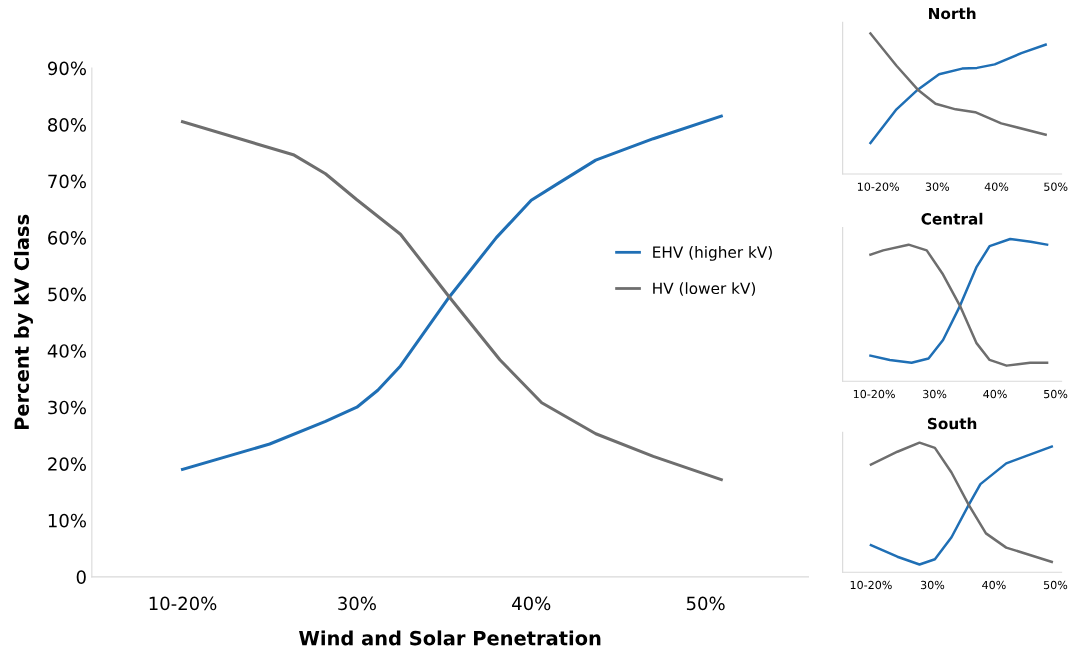 The image size is (1068, 654). Describe the element at coordinates (952, 218) in the screenshot. I see `chart-title: Central` at that location.